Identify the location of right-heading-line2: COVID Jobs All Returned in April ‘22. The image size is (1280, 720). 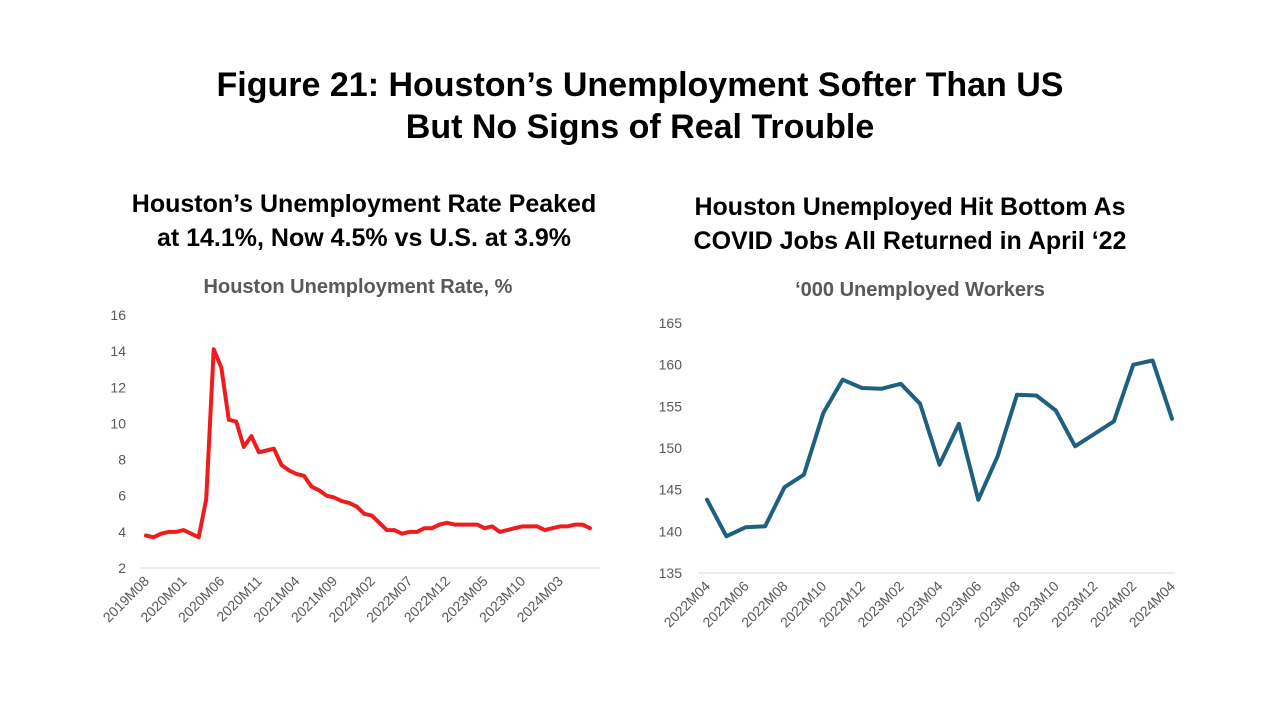
(910, 241).